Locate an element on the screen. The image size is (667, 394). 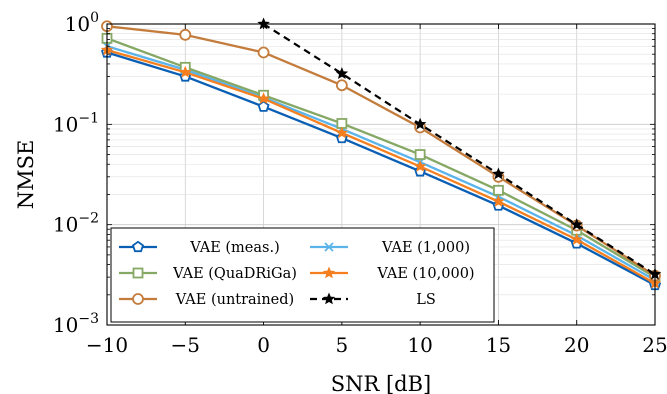
legend-entry: VAE (meas.) is located at coordinates (199, 248).